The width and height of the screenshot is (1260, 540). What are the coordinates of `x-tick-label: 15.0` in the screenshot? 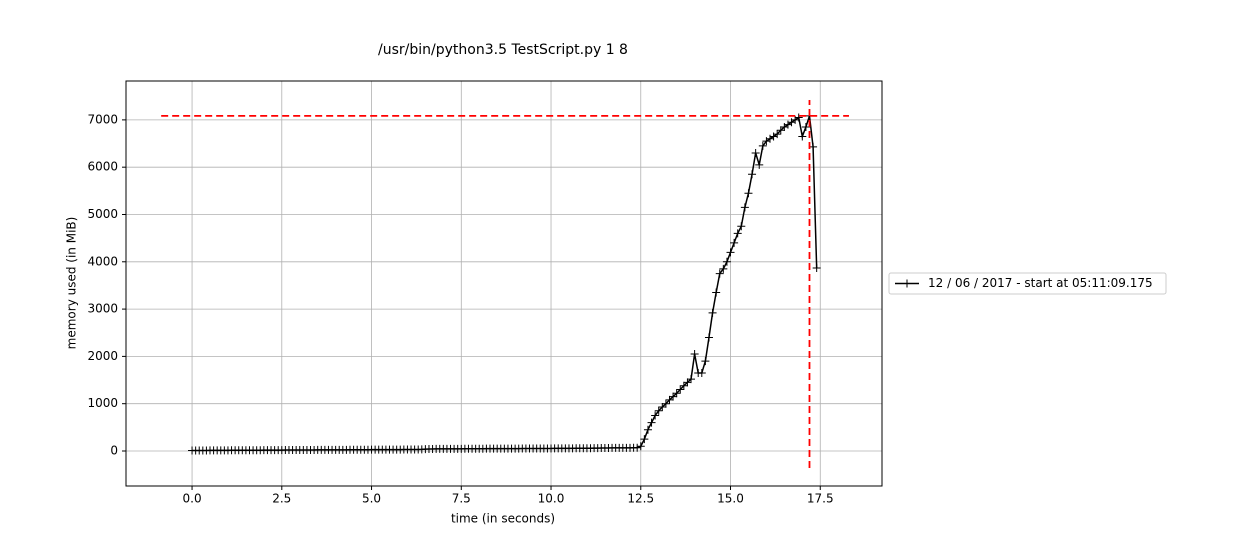 It's located at (730, 499).